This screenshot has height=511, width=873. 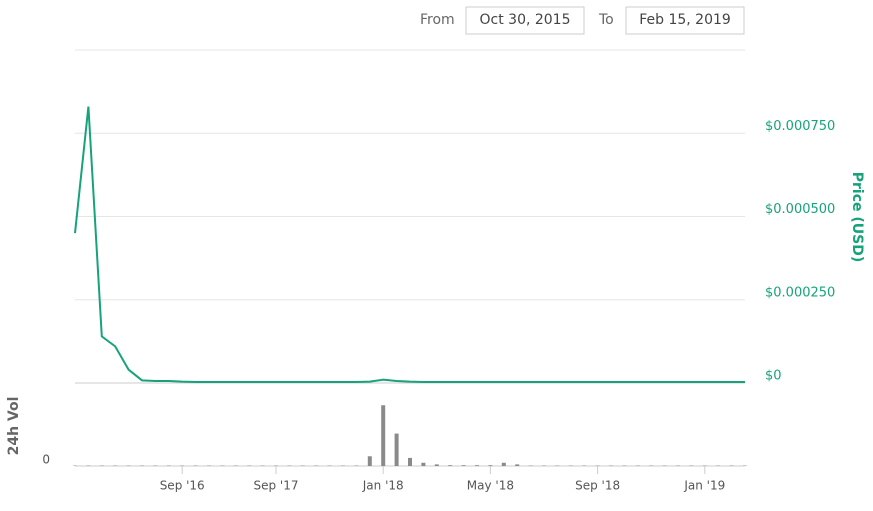 What do you see at coordinates (800, 209) in the screenshot?
I see `y-tick-label: $0.000500` at bounding box center [800, 209].